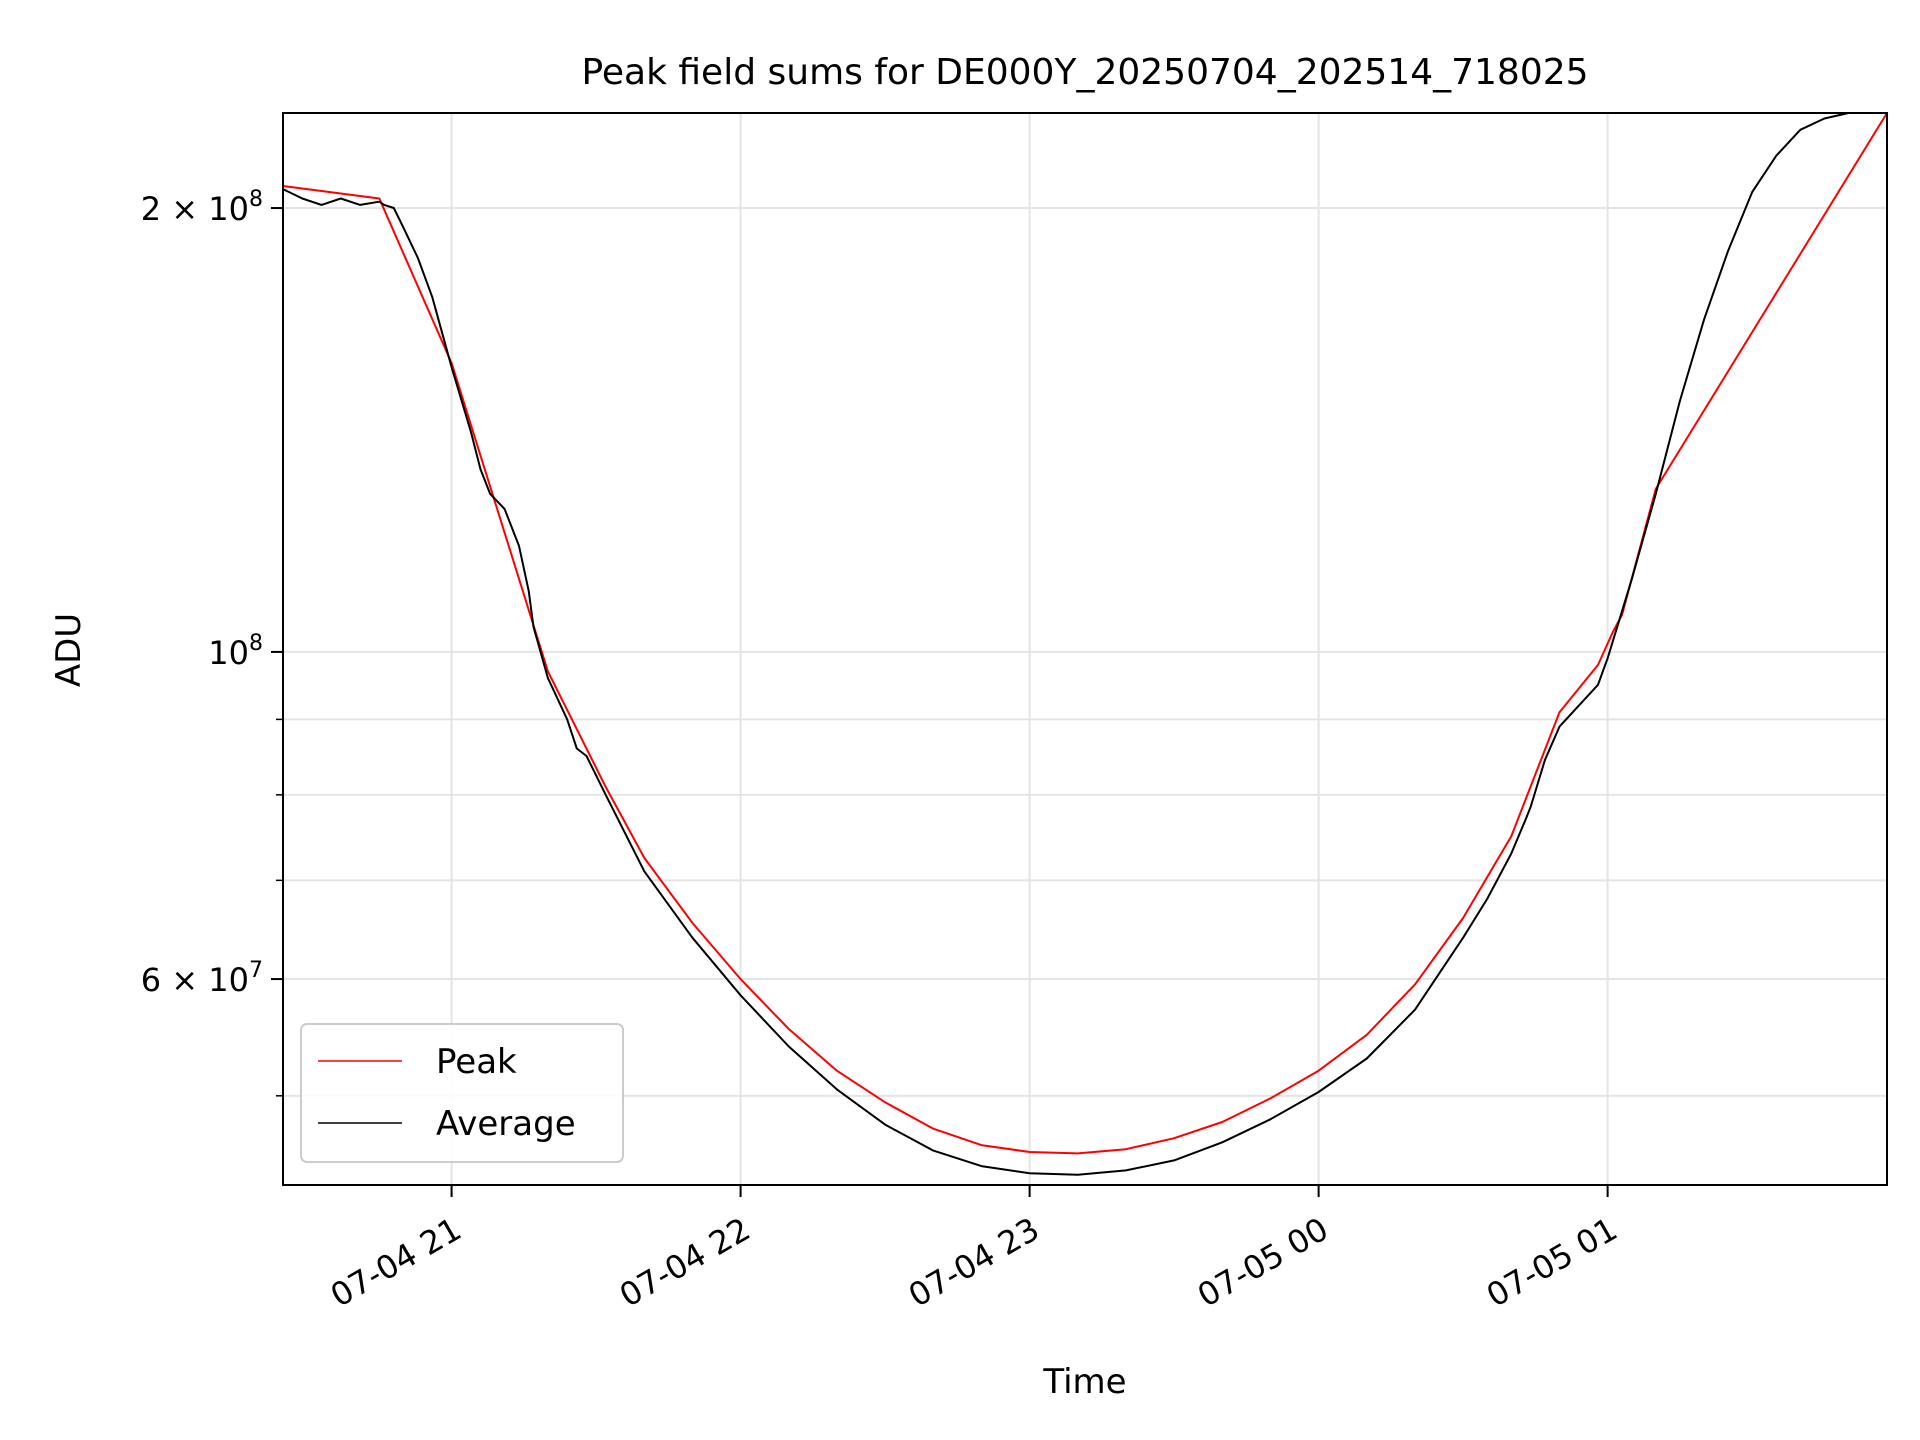 The image size is (1920, 1440). What do you see at coordinates (202, 207) in the screenshot?
I see `y-tick-label: 2 × 108` at bounding box center [202, 207].